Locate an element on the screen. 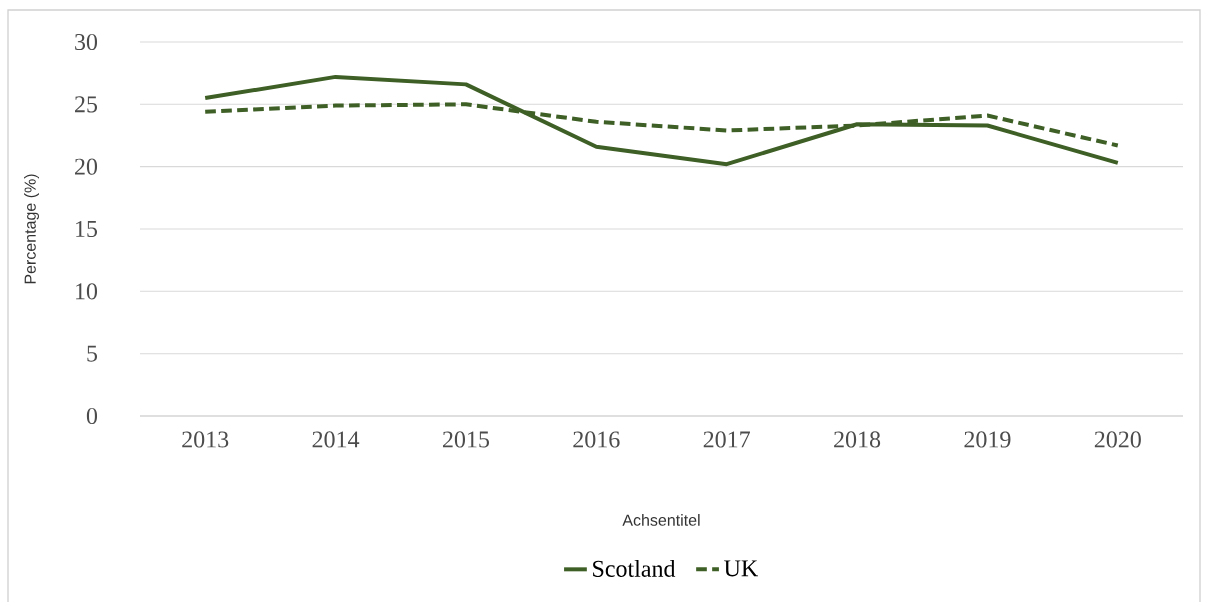 This screenshot has width=1218, height=602. x-tick-label: 2014 is located at coordinates (336, 439).